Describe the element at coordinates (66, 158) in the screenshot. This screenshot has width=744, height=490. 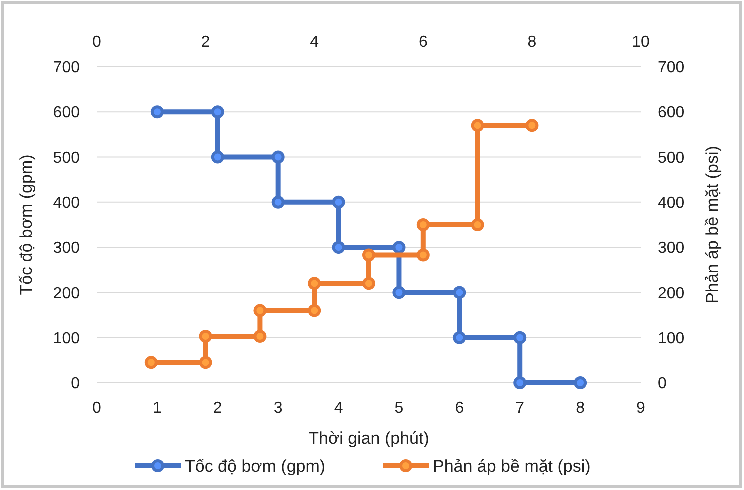
I see `y-tick-label: 500` at that location.